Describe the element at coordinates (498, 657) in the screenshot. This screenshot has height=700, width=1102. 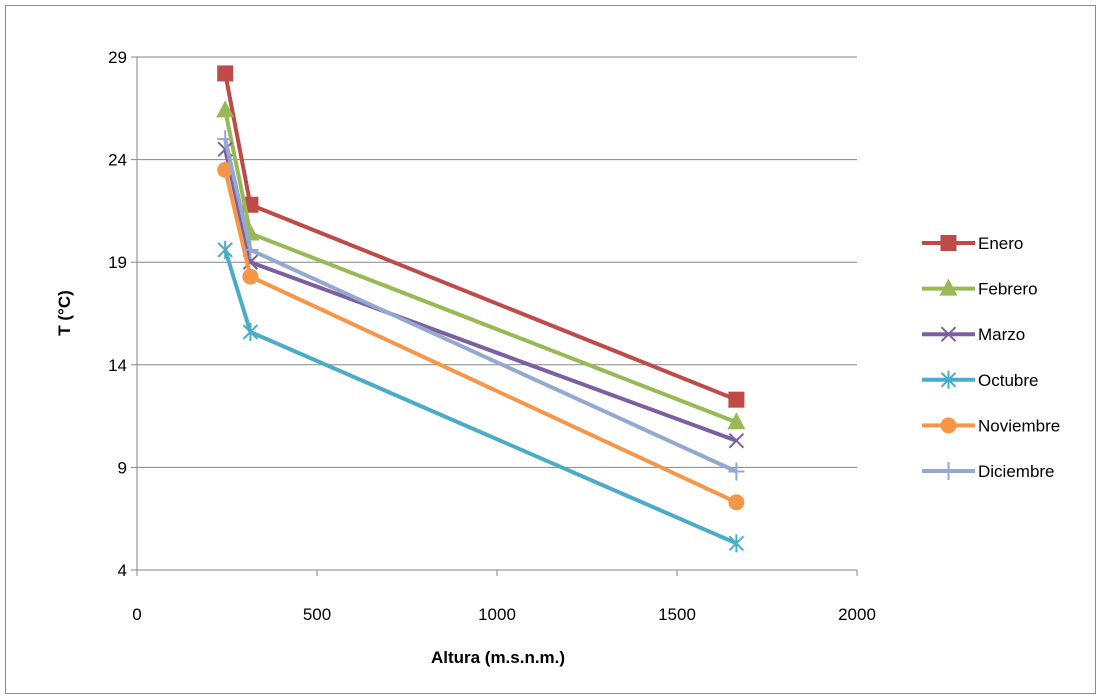
I see `x-axis-title: Altura (m.s.n.m.)` at that location.